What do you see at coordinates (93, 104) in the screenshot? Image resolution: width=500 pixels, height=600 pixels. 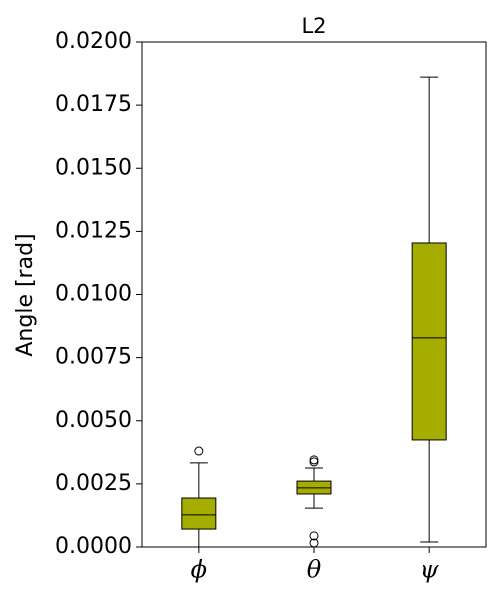 I see `y-tick-label: 0.0175` at bounding box center [93, 104].